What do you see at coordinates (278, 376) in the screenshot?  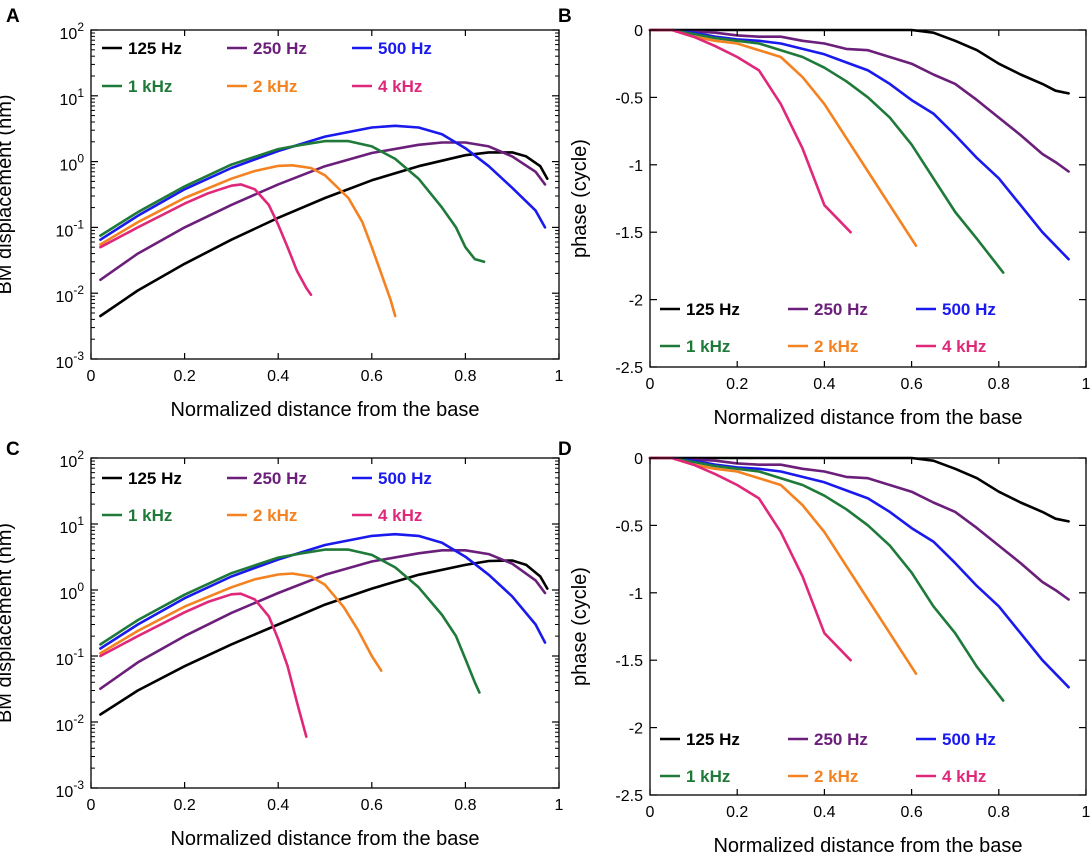 I see `x-tick-label: 0.4` at bounding box center [278, 376].